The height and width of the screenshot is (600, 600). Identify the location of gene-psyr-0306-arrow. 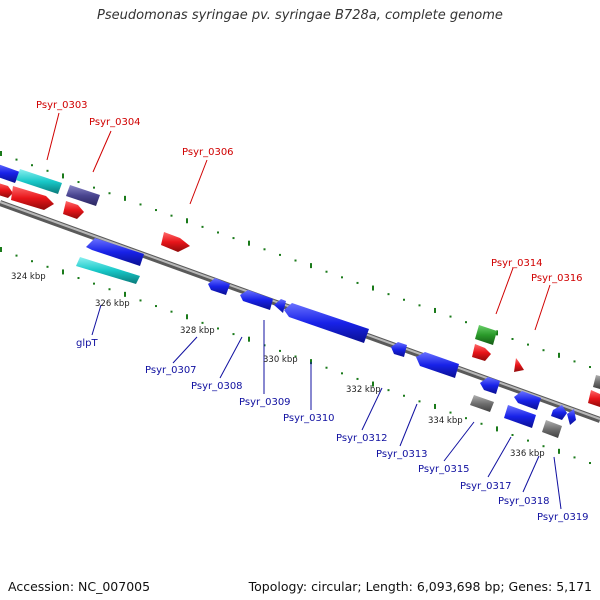
(175, 242).